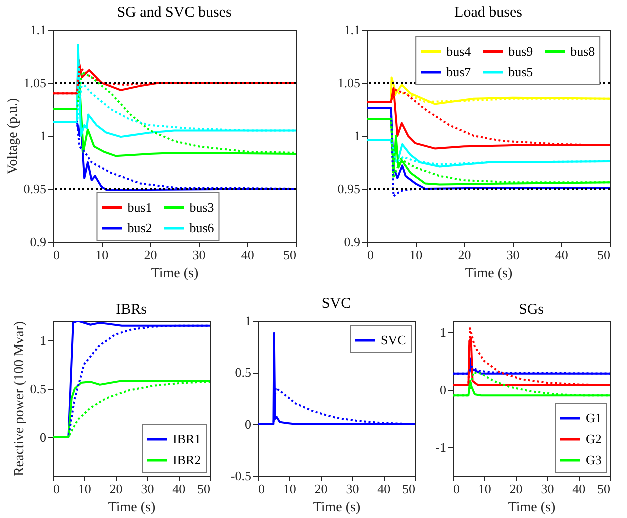 The image size is (627, 518). Describe the element at coordinates (594, 460) in the screenshot. I see `legend-label: G3` at that location.